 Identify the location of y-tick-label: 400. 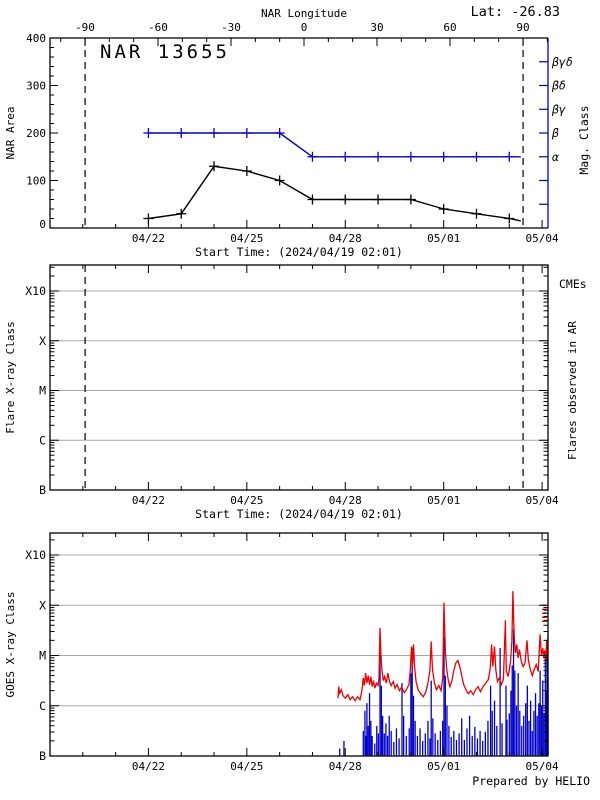
(36, 38).